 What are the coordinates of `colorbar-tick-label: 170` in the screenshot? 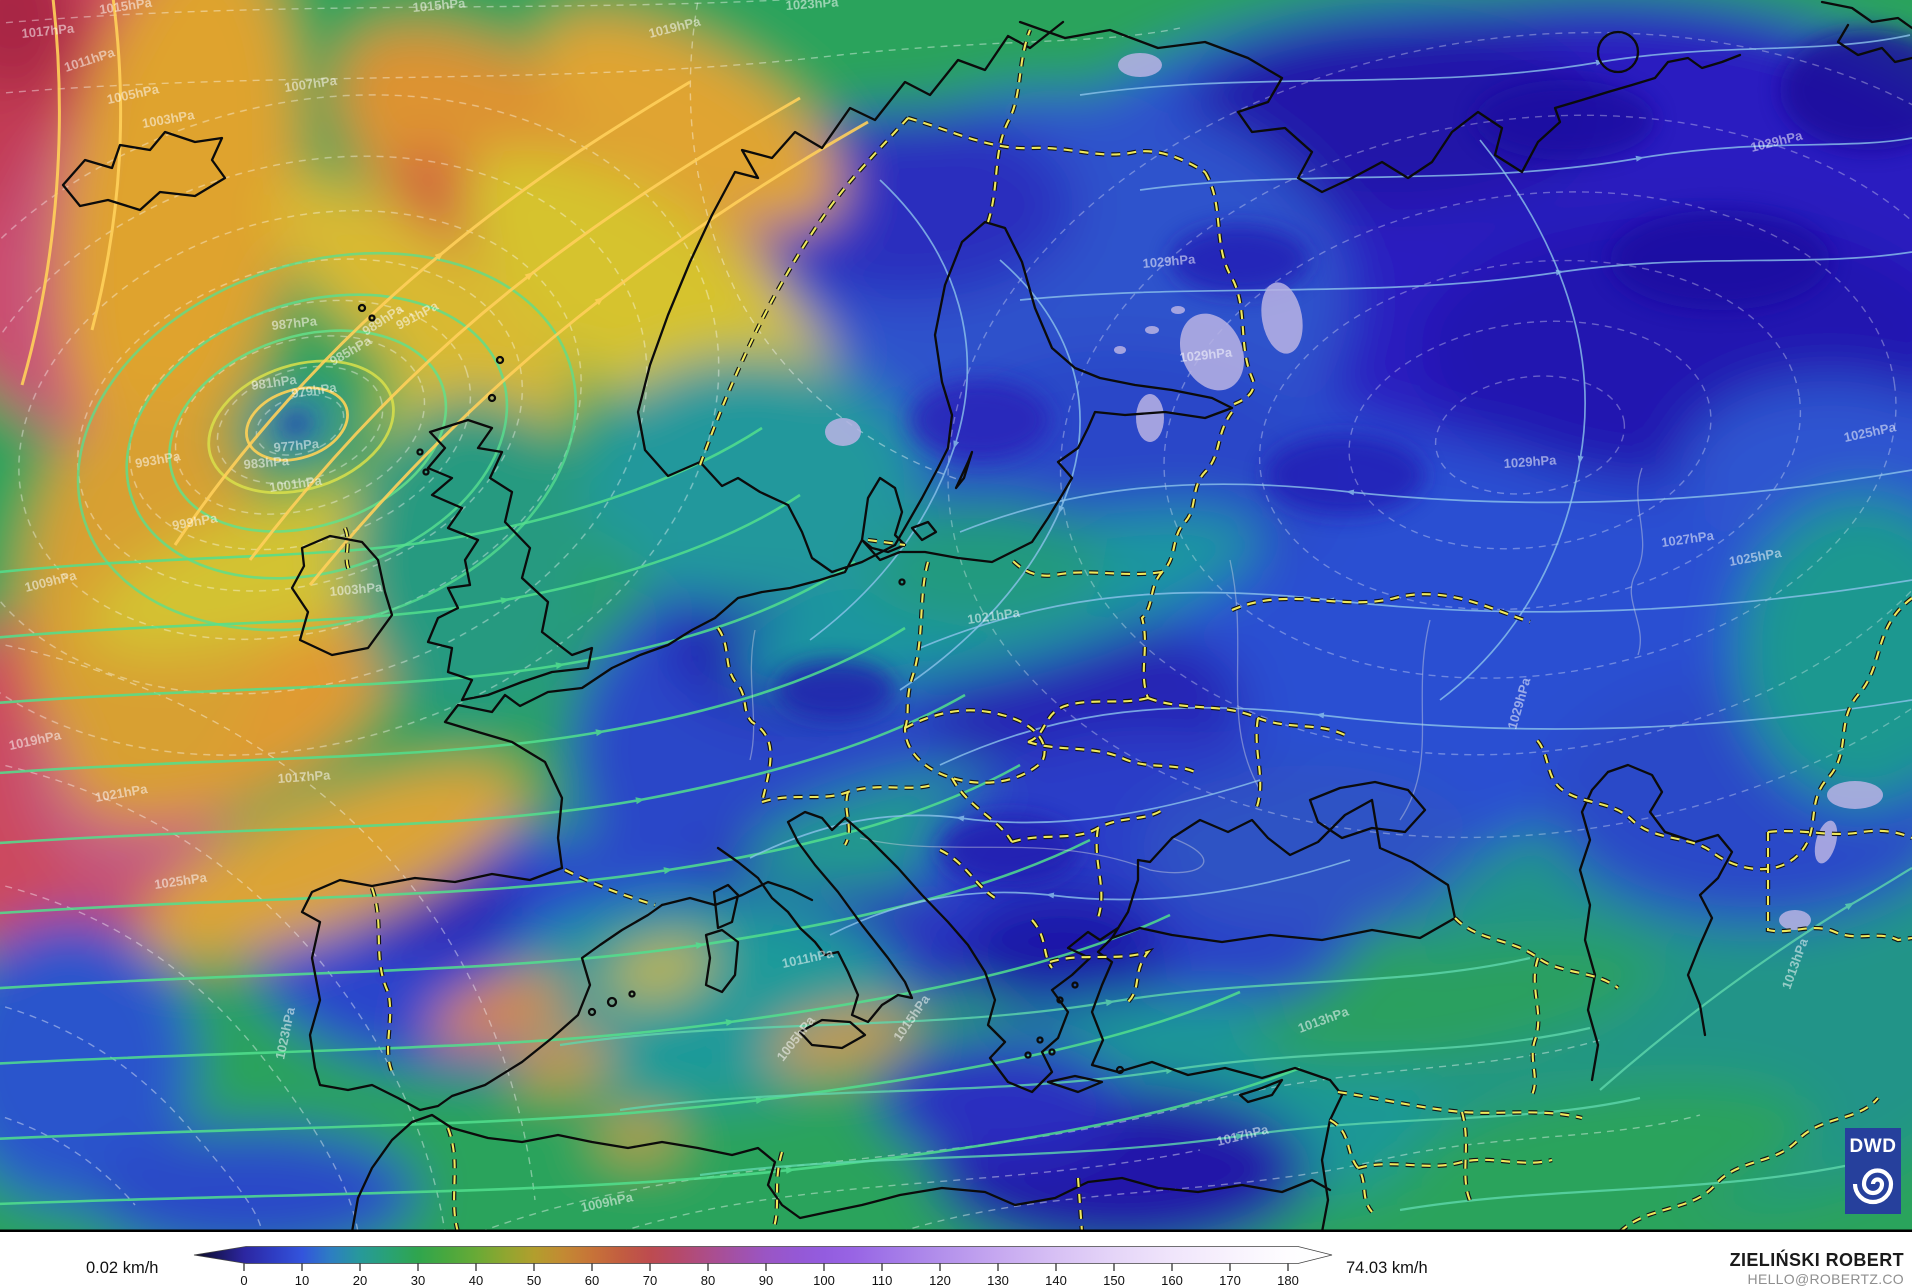 It's located at (1230, 1280).